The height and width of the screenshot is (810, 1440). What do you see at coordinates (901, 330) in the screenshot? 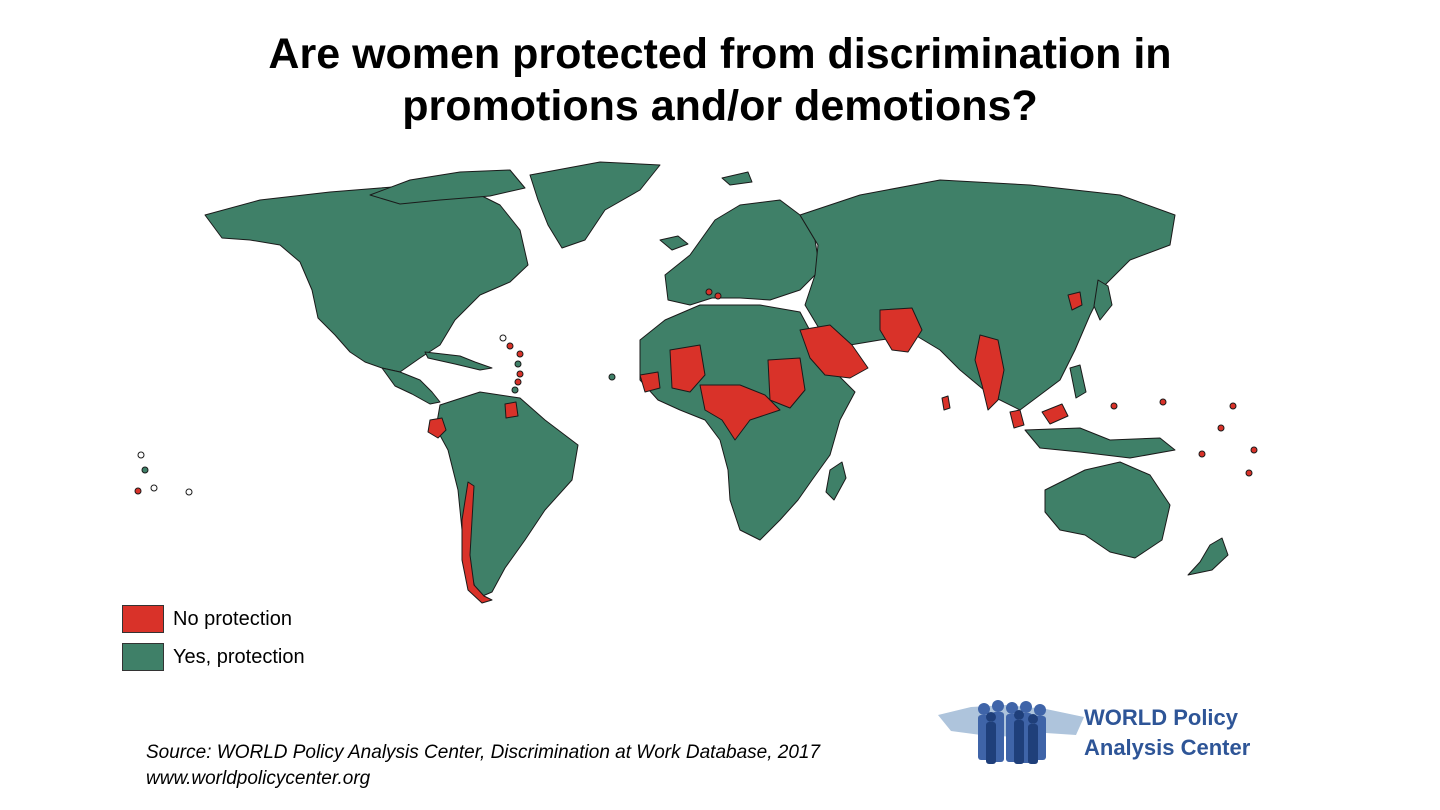
I see `afghanistan-pakistan` at bounding box center [901, 330].